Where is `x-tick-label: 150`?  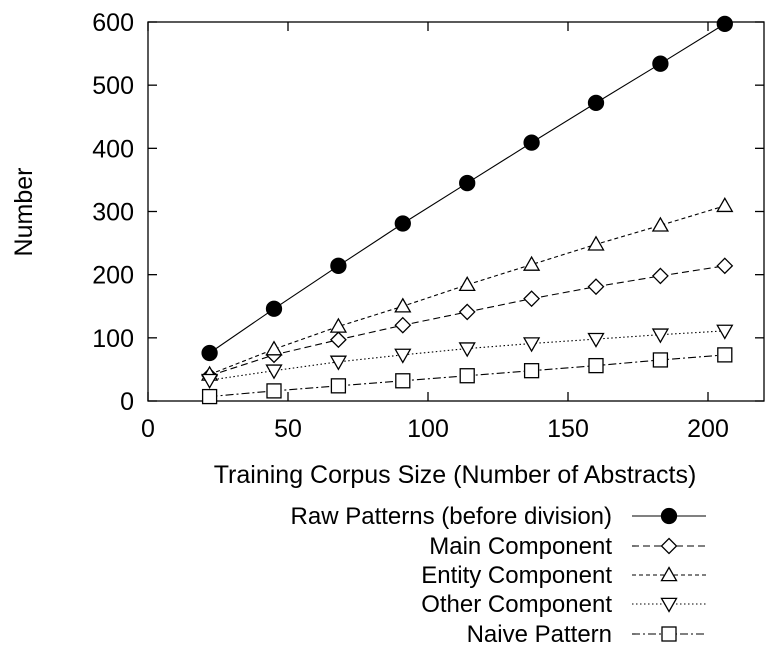
x-tick-label: 150 is located at coordinates (568, 429).